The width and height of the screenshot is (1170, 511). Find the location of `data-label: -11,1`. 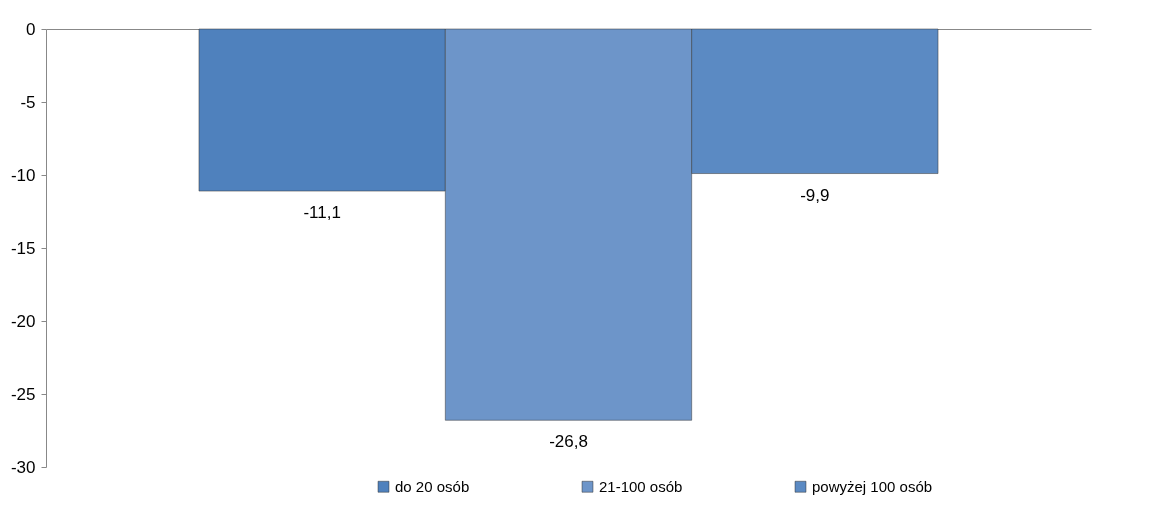

data-label: -11,1 is located at coordinates (322, 213).